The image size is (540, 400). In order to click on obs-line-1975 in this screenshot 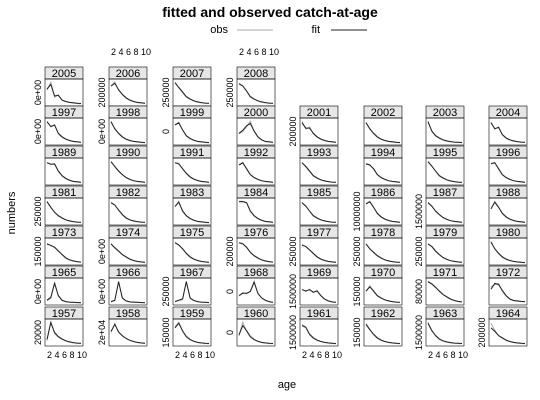, I will do `click(192, 252)`.